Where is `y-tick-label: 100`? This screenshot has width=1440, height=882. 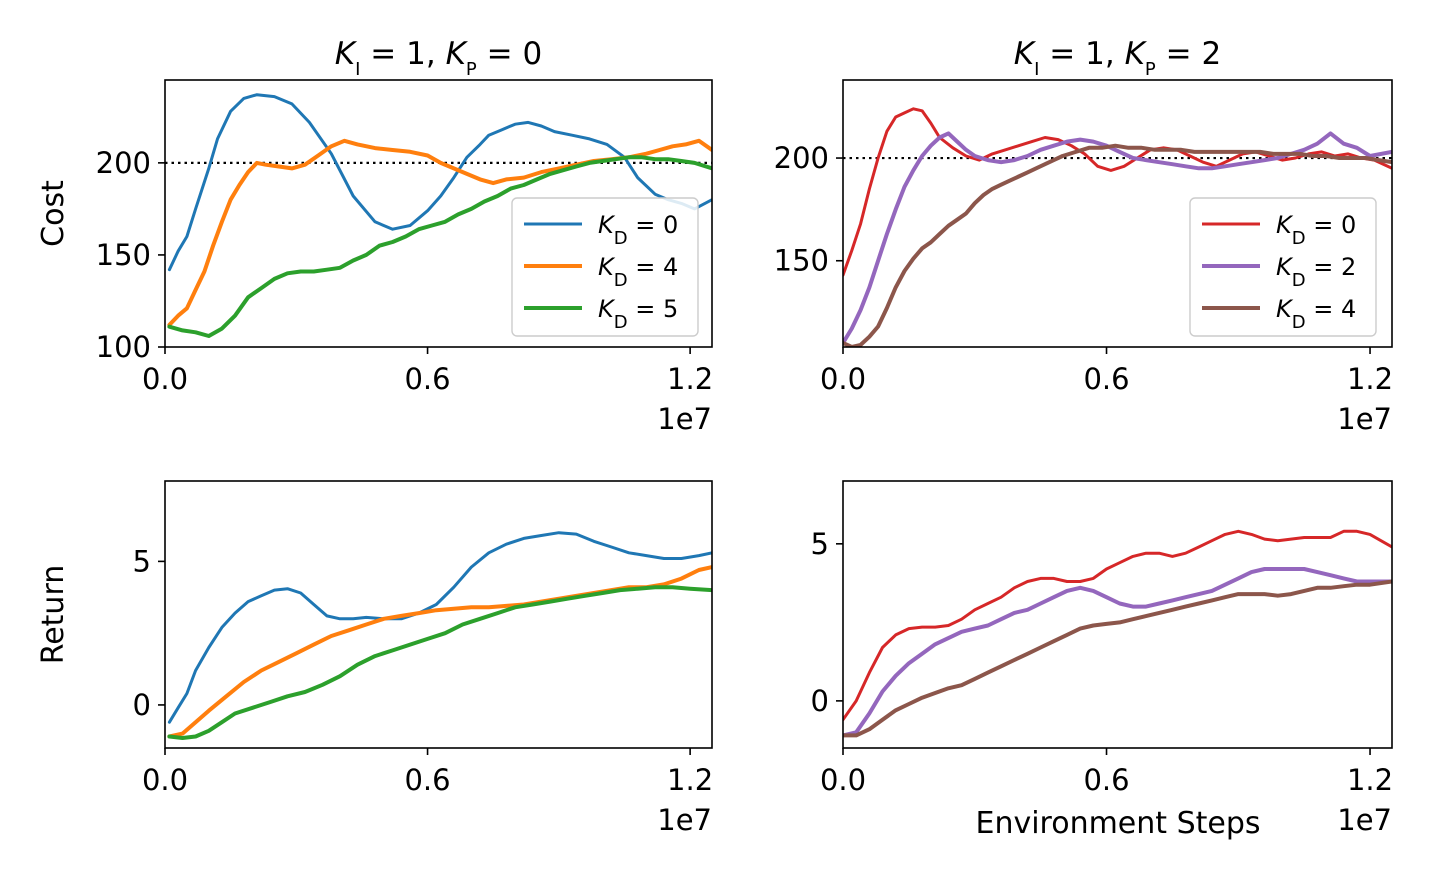 y-tick-label: 100 is located at coordinates (123, 347).